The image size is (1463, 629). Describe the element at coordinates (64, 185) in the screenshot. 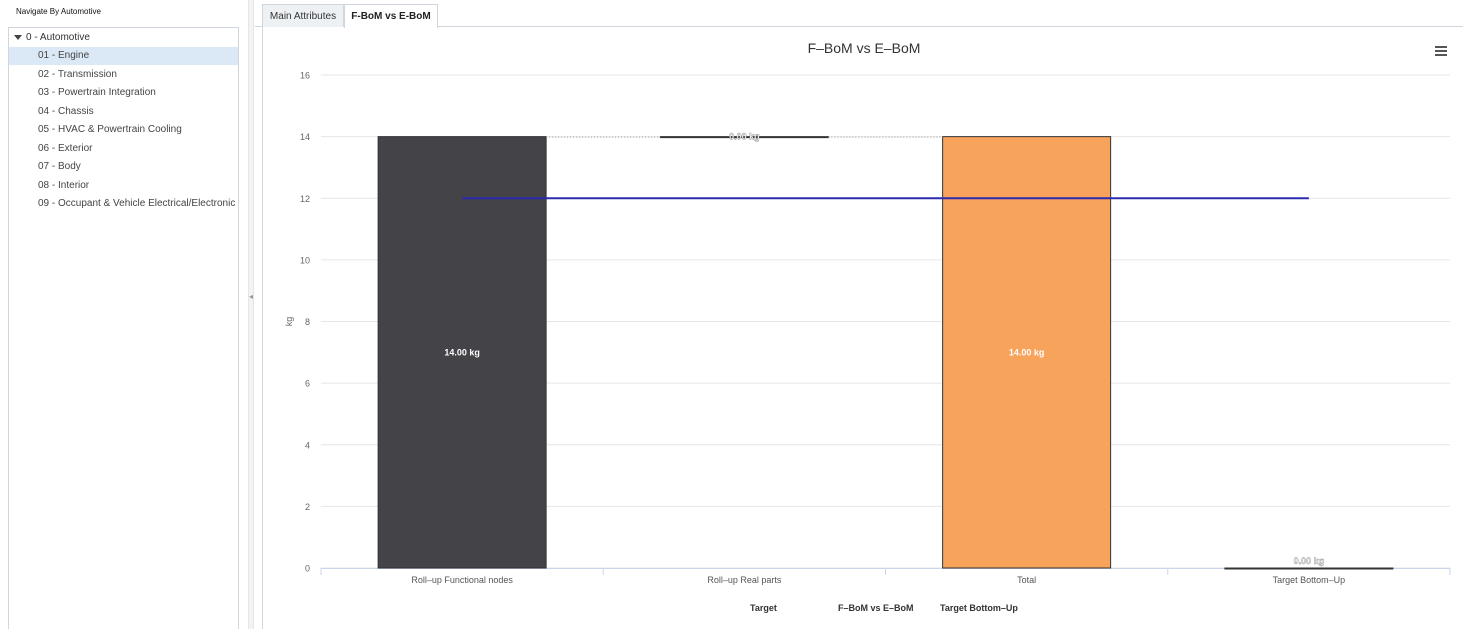

I see `tree-item-label: 08 - Interior` at that location.